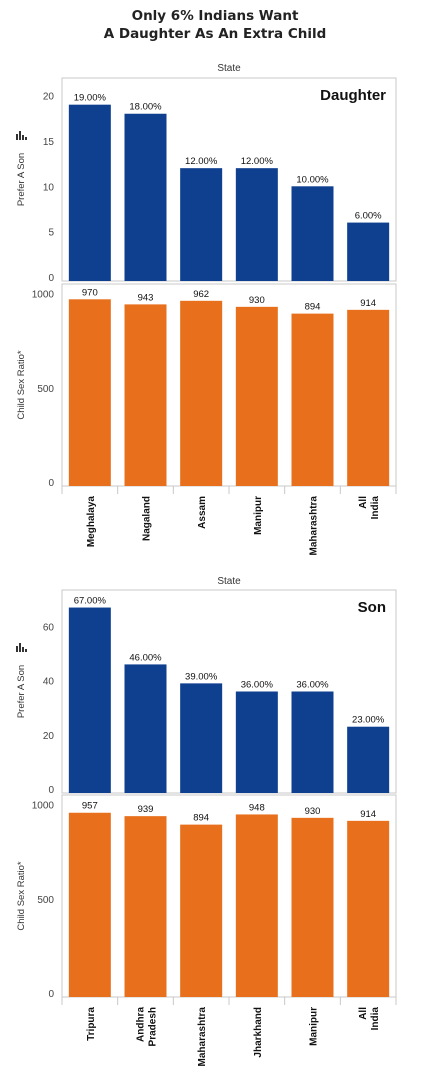 Image resolution: width=430 pixels, height=1068 pixels. What do you see at coordinates (353, 95) in the screenshot?
I see `panel-label: Daughter` at bounding box center [353, 95].